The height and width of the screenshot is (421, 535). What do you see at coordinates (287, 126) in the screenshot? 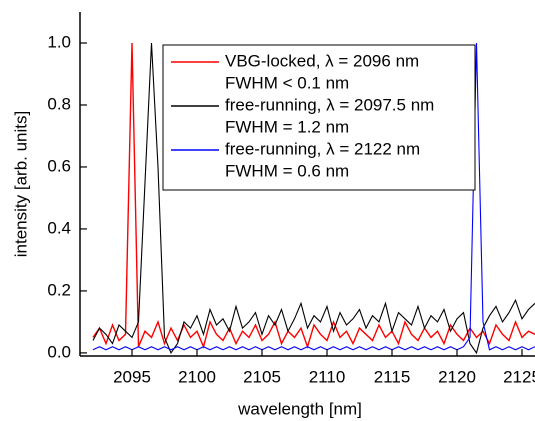
I see `legend-fwhm: FWHM = 1.2 nm` at bounding box center [287, 126].